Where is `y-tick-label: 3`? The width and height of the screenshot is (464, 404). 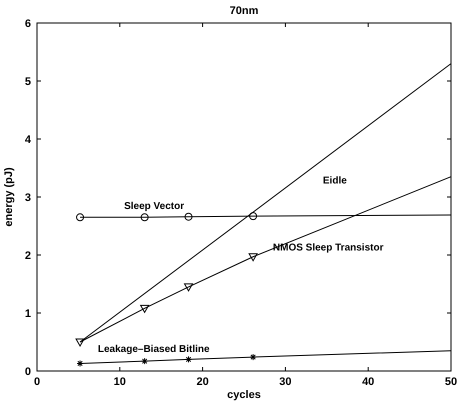 y-tick-label: 3 is located at coordinates (27, 198).